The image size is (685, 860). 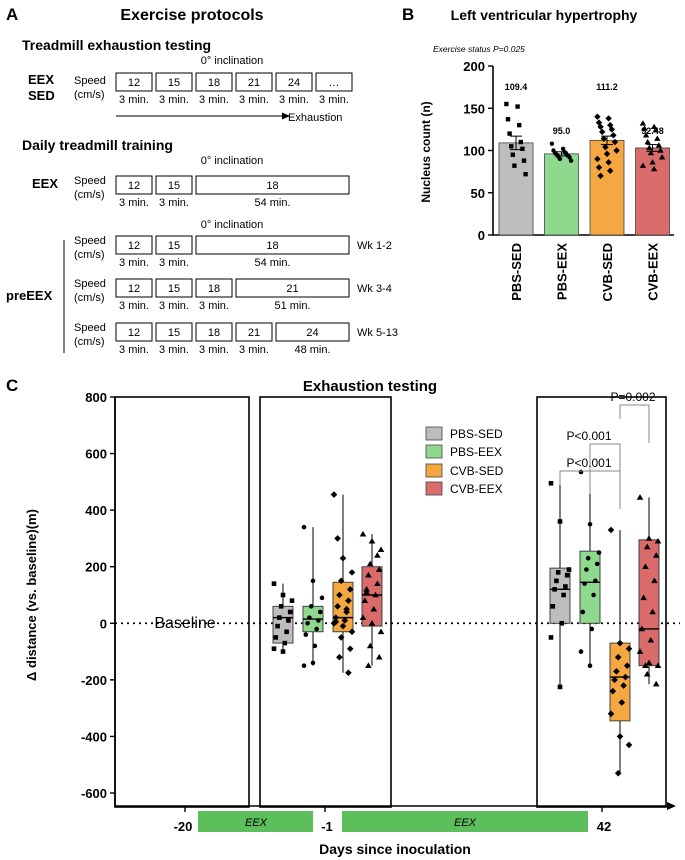 What do you see at coordinates (272, 203) in the screenshot?
I see `daily-eex-duration: 54 min.` at bounding box center [272, 203].